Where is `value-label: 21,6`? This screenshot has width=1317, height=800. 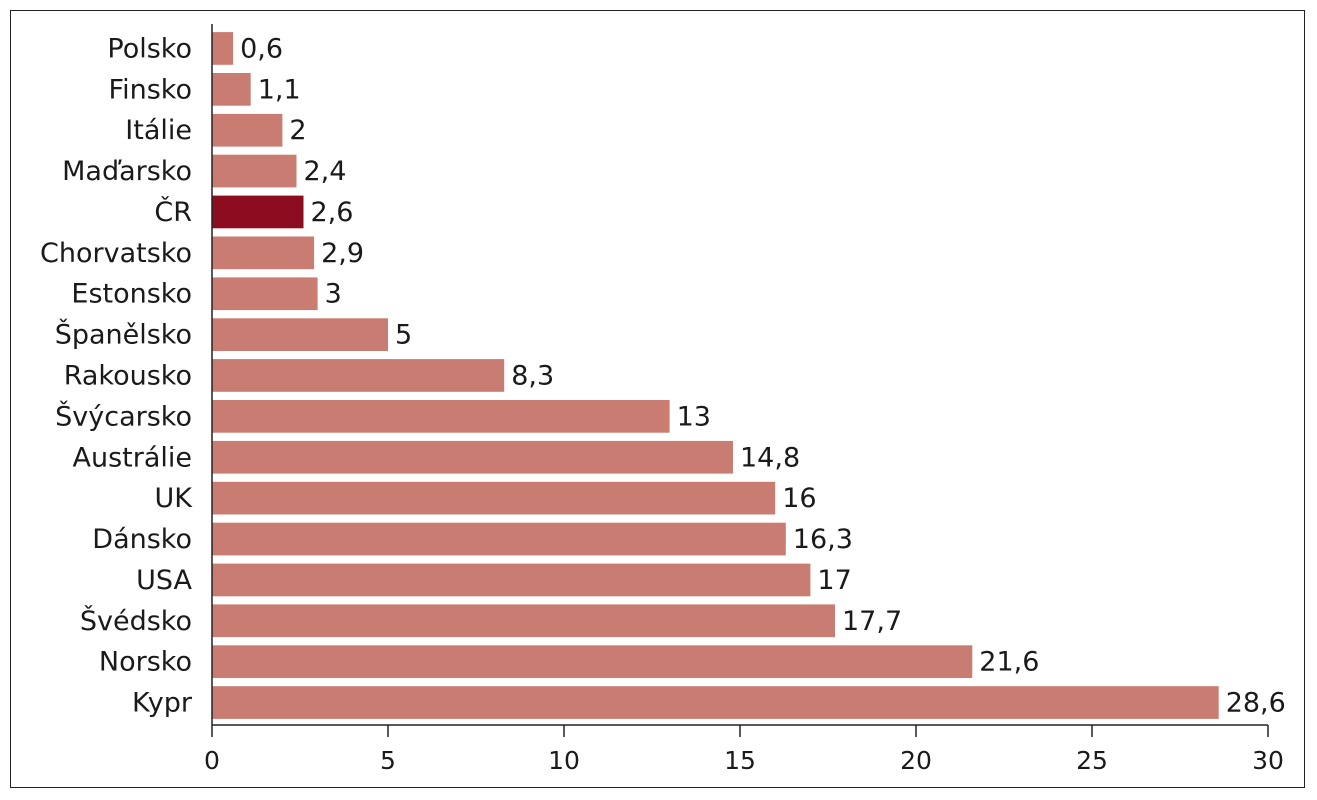
value-label: 21,6 is located at coordinates (1009, 662).